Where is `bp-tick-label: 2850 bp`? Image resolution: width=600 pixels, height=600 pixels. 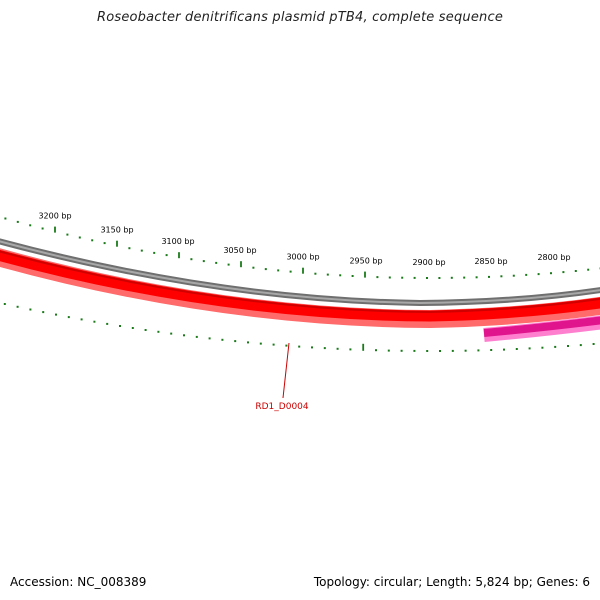
bp-tick-label: 2850 bp is located at coordinates (490, 261).